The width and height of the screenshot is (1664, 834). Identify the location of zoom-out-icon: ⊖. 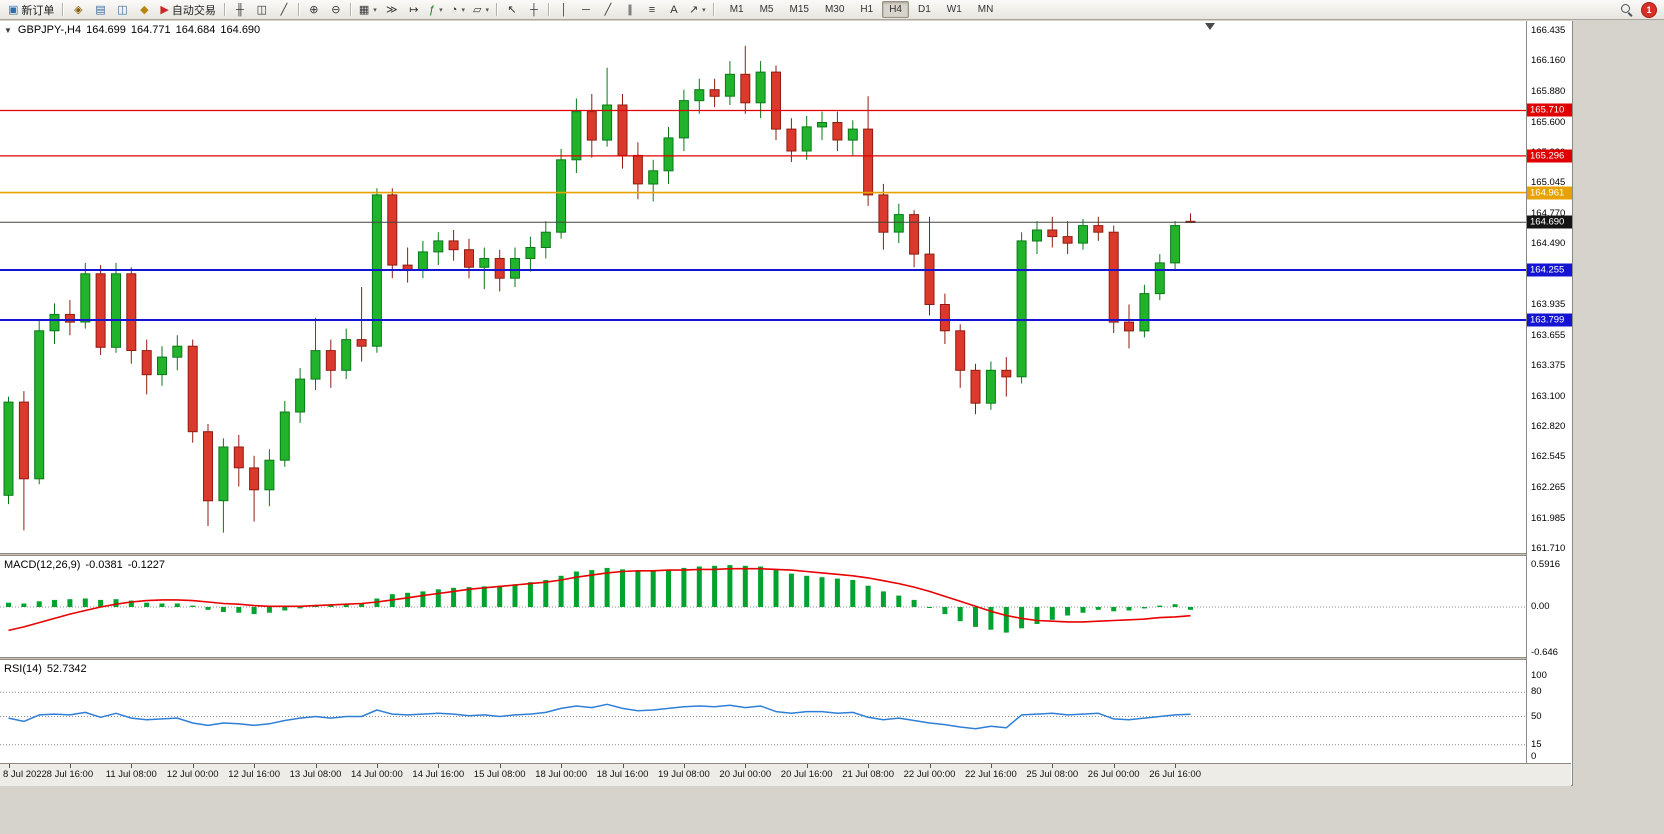
(336, 10).